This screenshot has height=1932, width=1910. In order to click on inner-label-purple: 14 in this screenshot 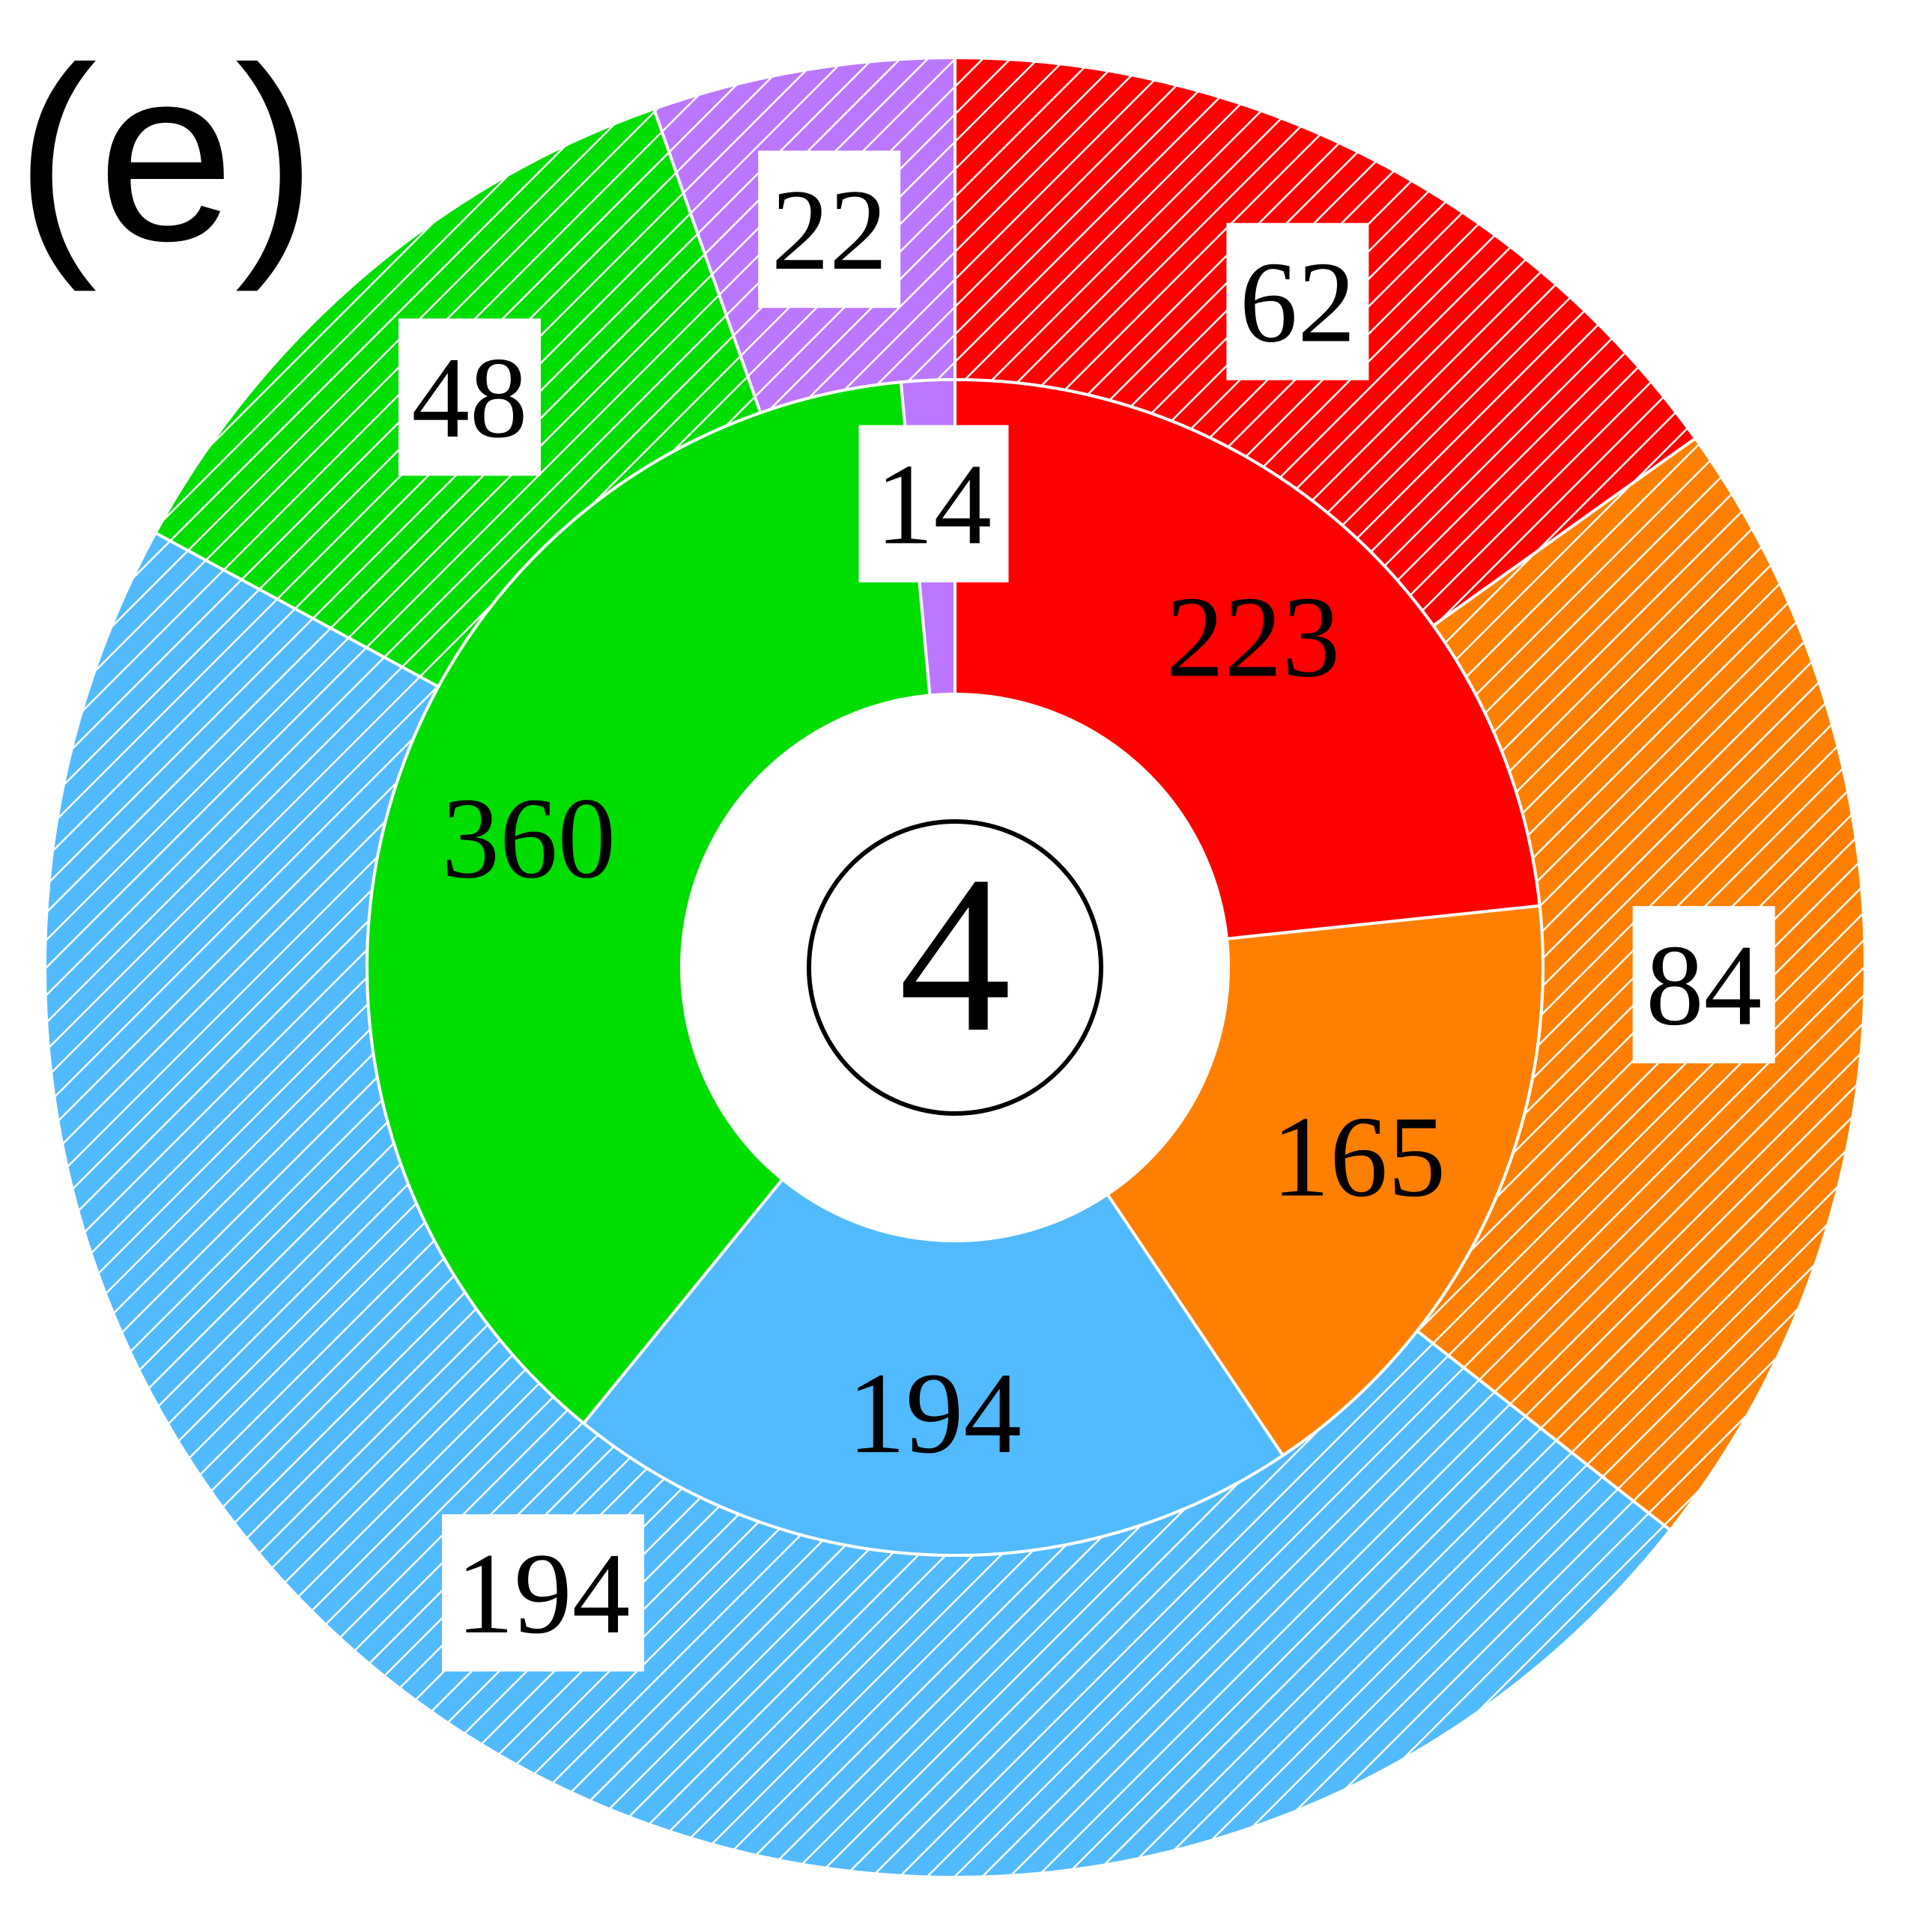, I will do `click(934, 504)`.